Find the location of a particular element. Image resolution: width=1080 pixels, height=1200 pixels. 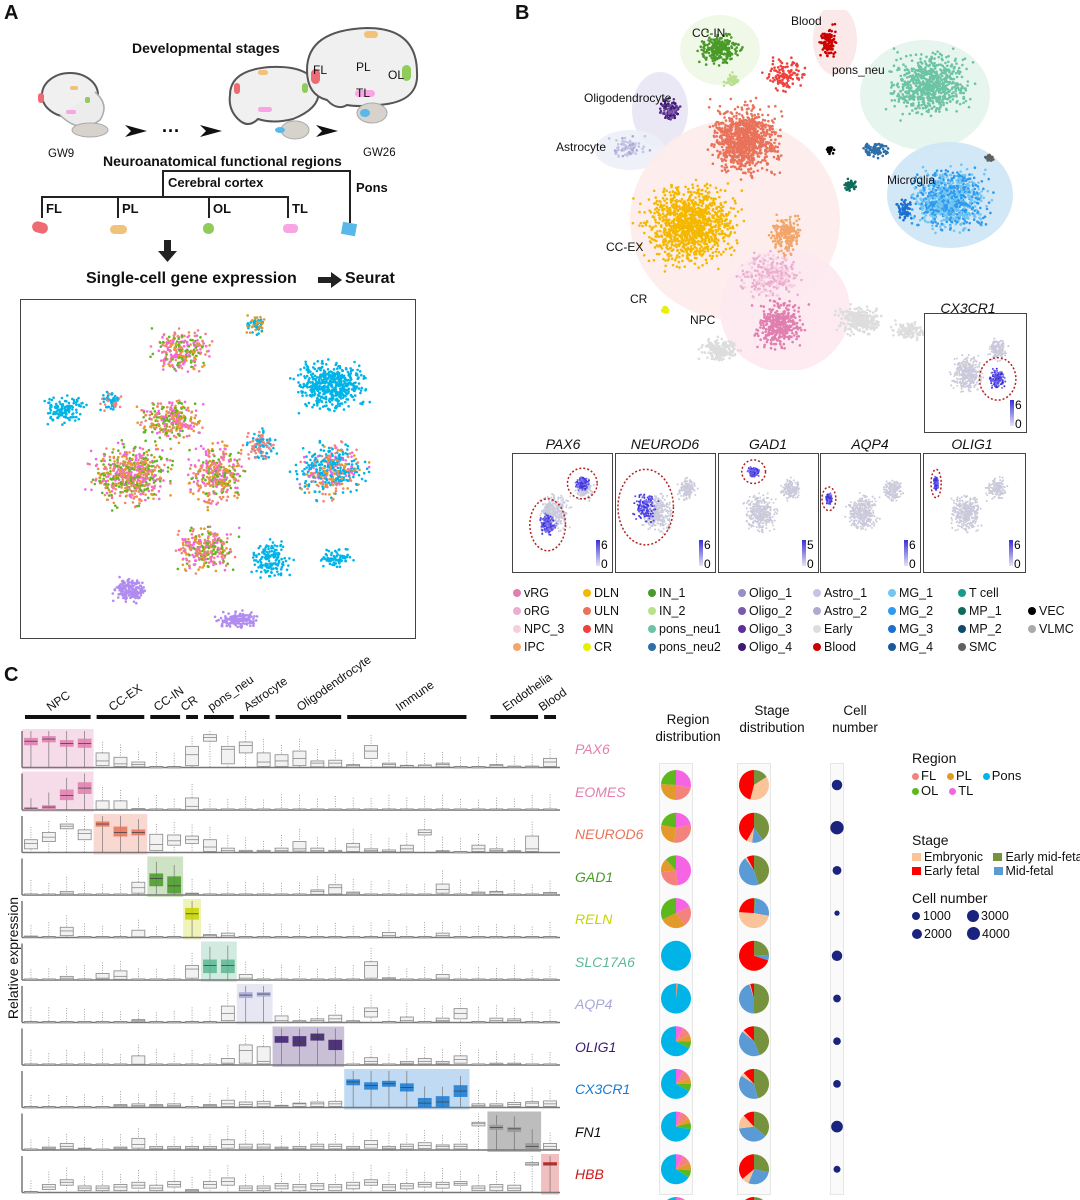

legend-label: VEC is located at coordinates (1052, 611).